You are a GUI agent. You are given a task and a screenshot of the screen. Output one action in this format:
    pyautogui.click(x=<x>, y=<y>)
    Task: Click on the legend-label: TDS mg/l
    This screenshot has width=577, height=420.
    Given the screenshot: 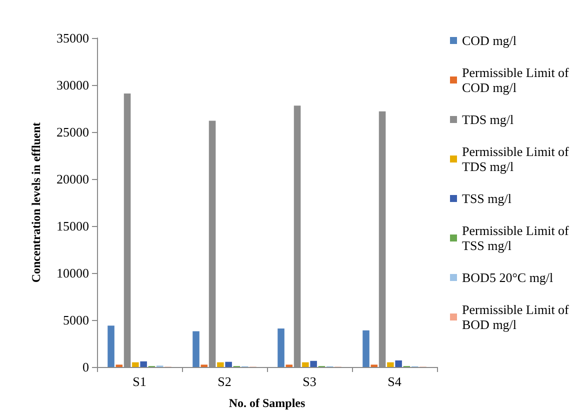 What is the action you would take?
    pyautogui.click(x=488, y=119)
    